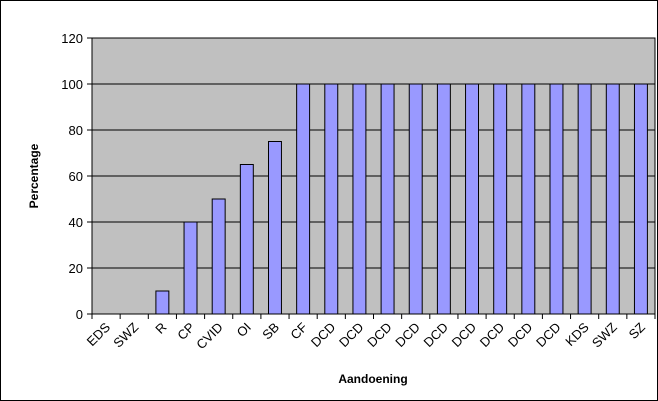 Image resolution: width=658 pixels, height=401 pixels. I want to click on y-axis-ticks: 0 20 40 60 80 100 120, so click(76, 176).